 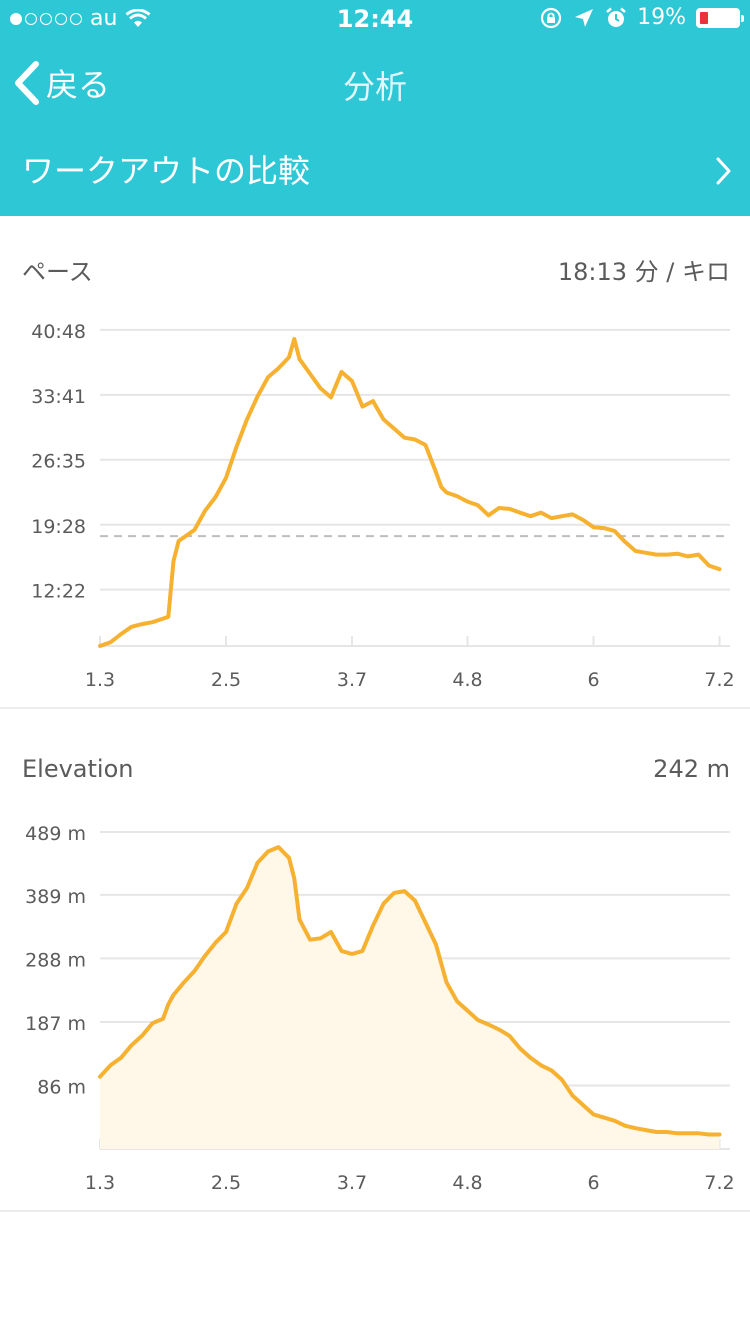 What do you see at coordinates (58, 527) in the screenshot?
I see `y-tick-label: 19:28` at bounding box center [58, 527].